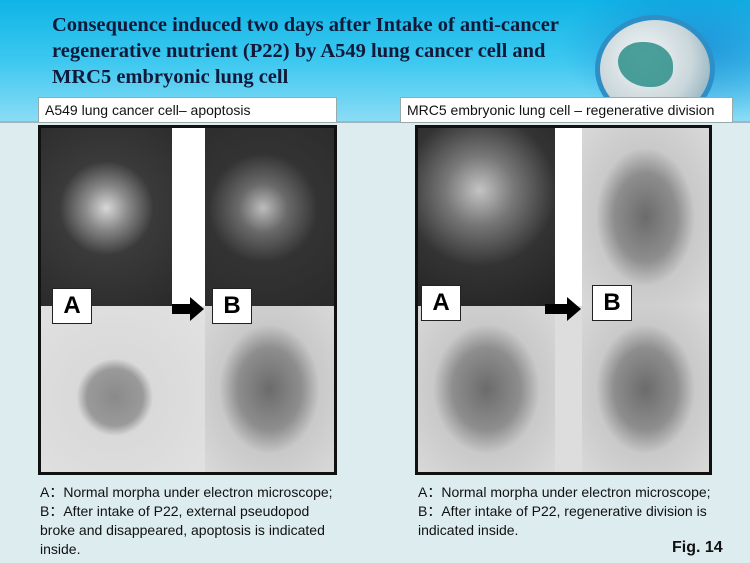 This screenshot has width=750, height=563. What do you see at coordinates (106, 217) in the screenshot?
I see `a549-normal-sem-image` at bounding box center [106, 217].